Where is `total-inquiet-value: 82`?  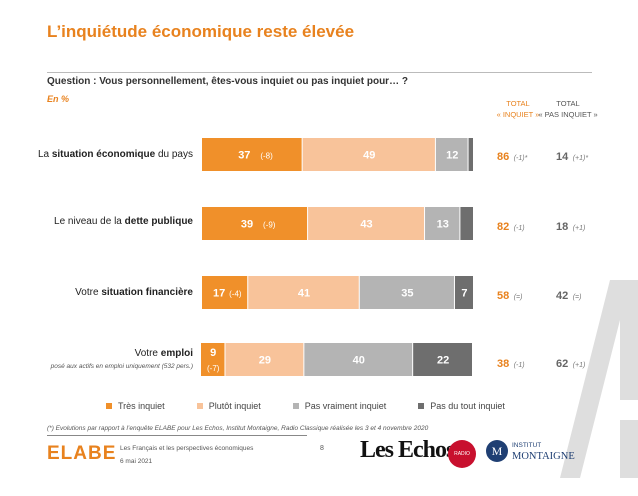
total-inquiet-value: 82 is located at coordinates (503, 227).